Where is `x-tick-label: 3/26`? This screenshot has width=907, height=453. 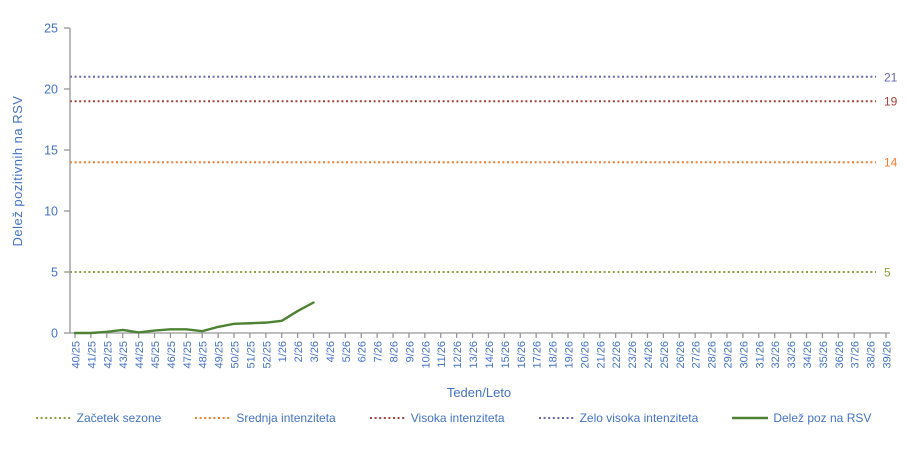
x-tick-label: 3/26 is located at coordinates (315, 351).